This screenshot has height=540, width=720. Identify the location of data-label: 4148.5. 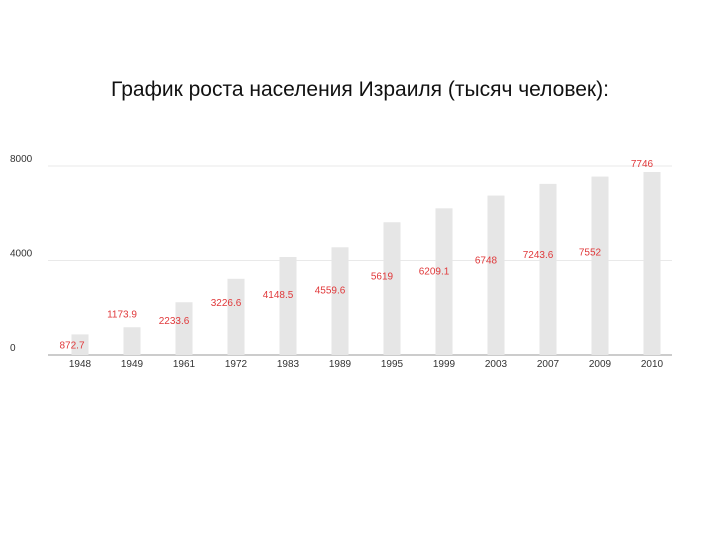
(278, 295).